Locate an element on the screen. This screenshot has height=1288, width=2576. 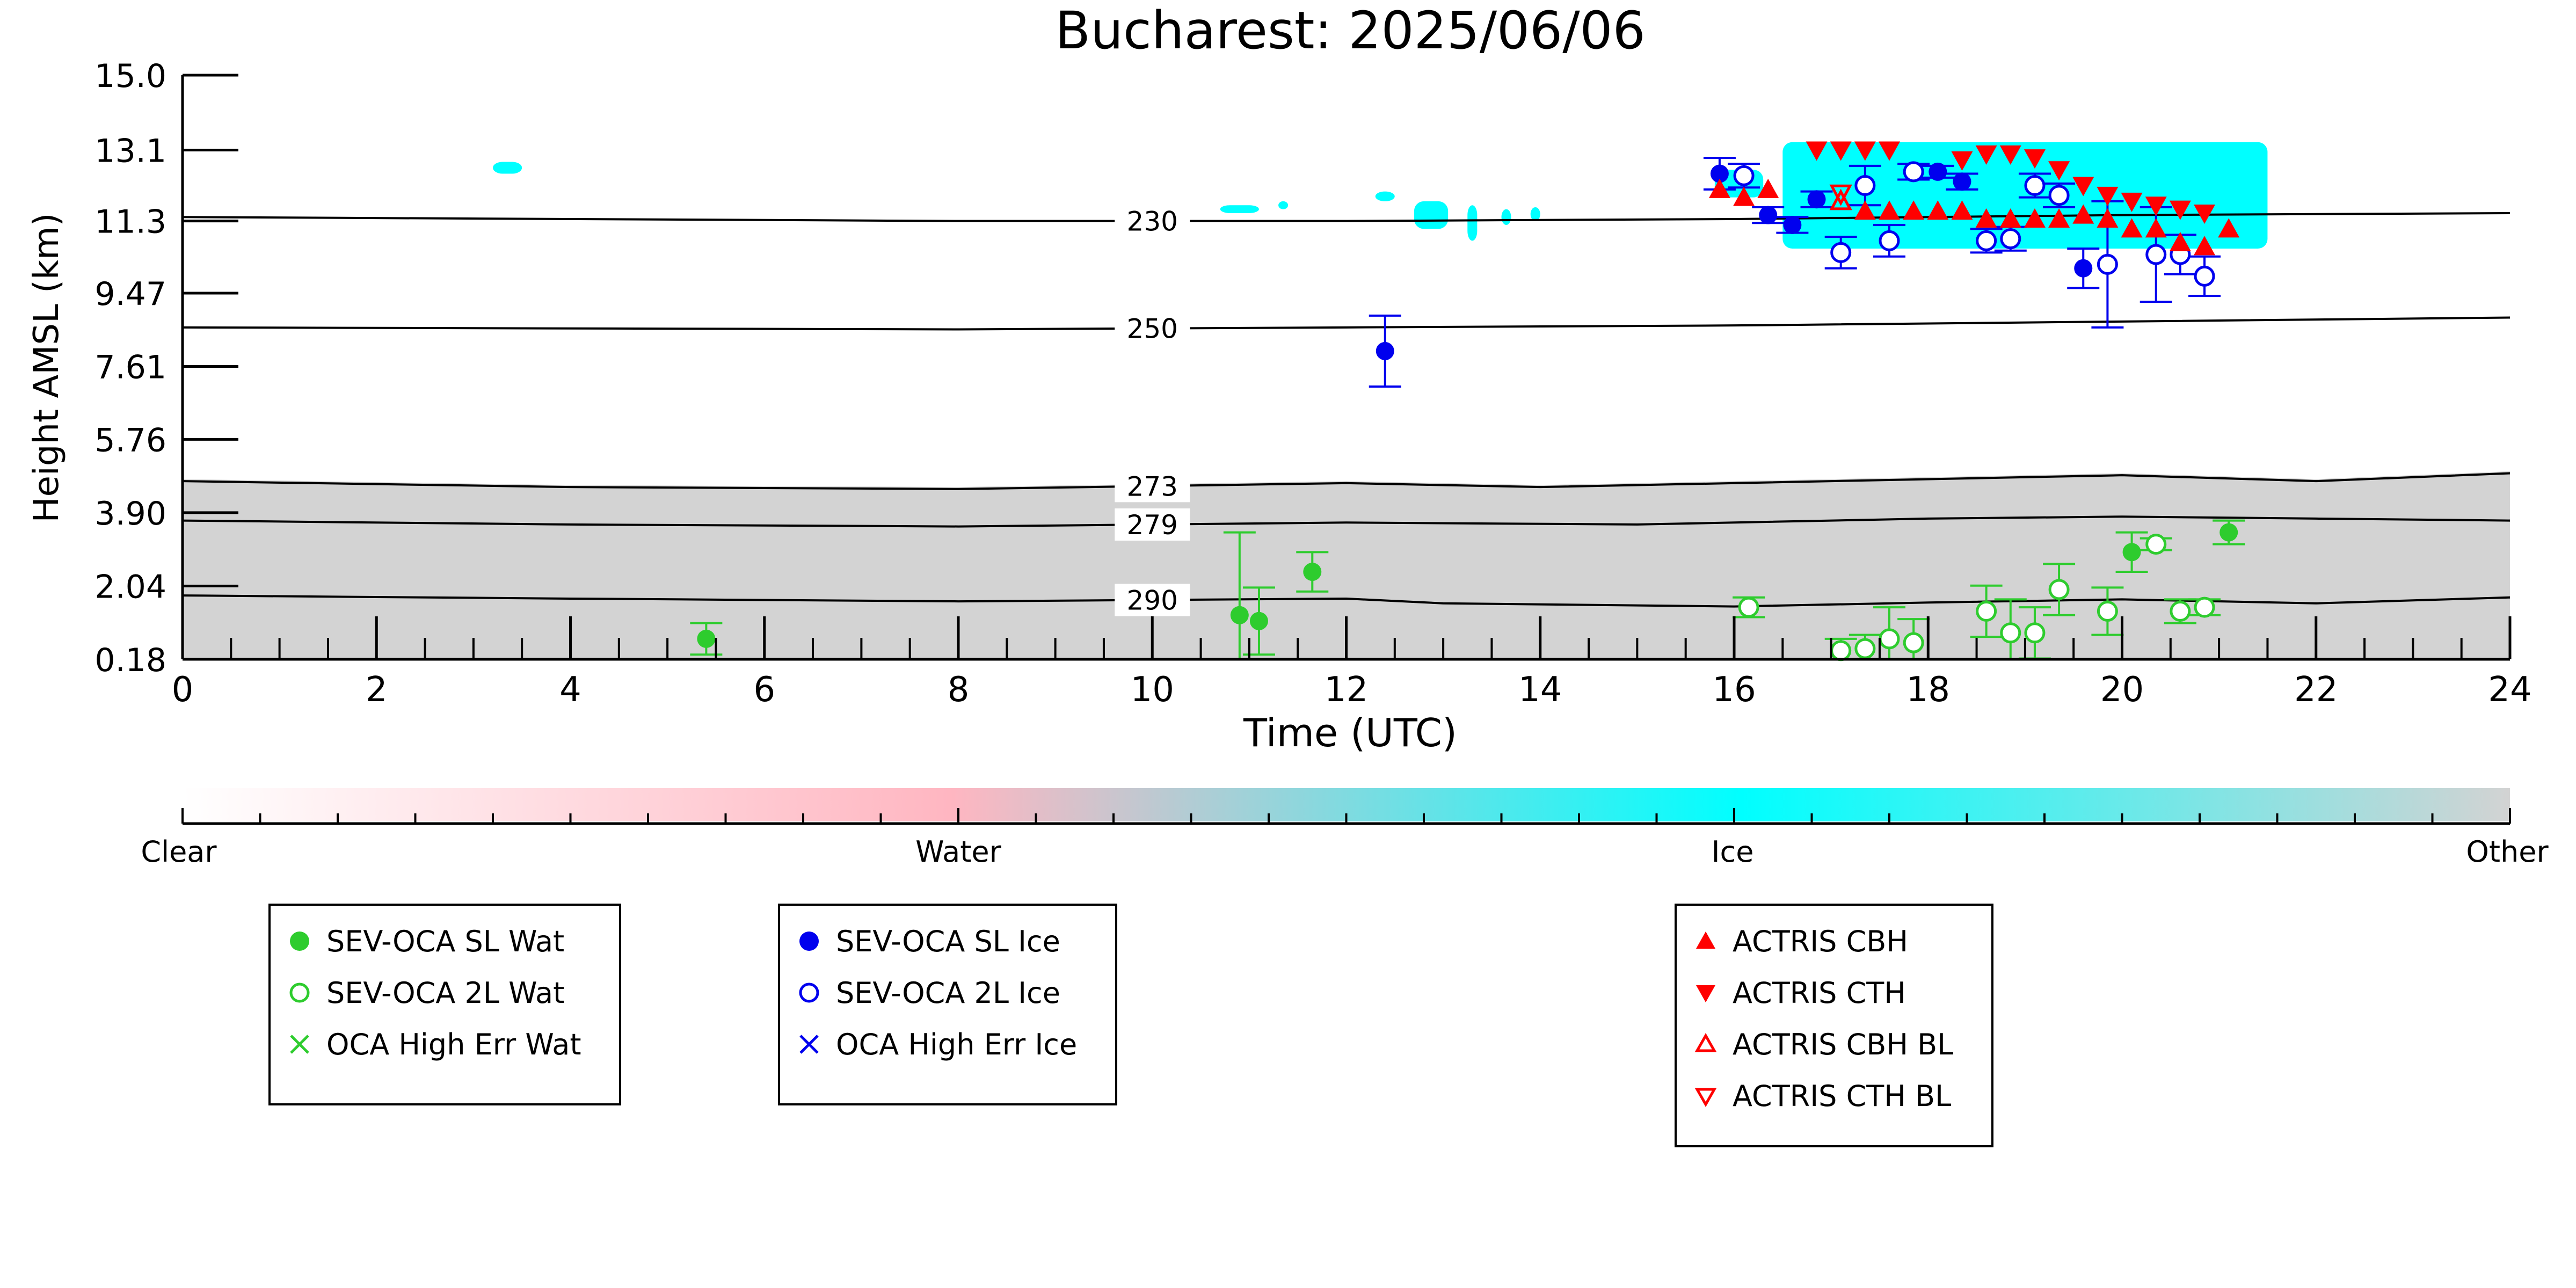
x-tick-label: 24 is located at coordinates (2509, 690).